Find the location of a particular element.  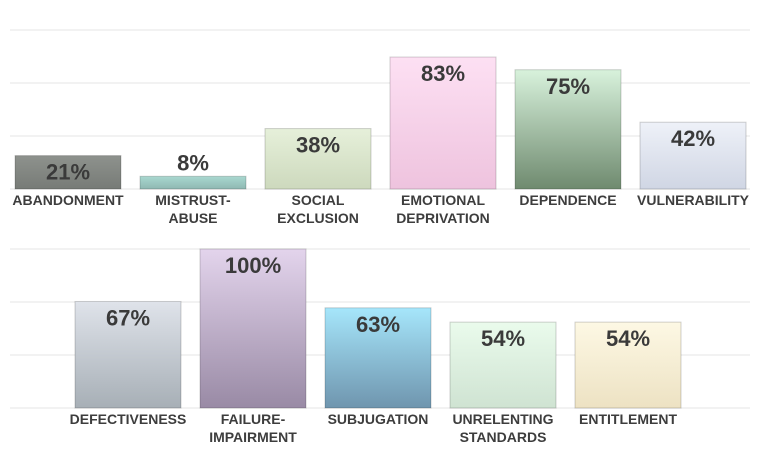

category-label: MISTRUST-ABUSE is located at coordinates (193, 209).